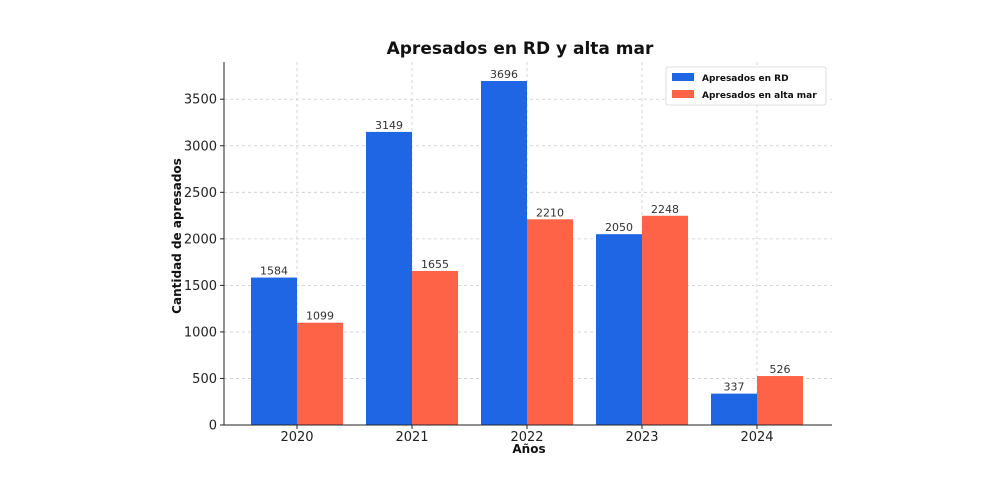 This screenshot has width=1000, height=500. Describe the element at coordinates (389, 125) in the screenshot. I see `data-label: 3149` at that location.